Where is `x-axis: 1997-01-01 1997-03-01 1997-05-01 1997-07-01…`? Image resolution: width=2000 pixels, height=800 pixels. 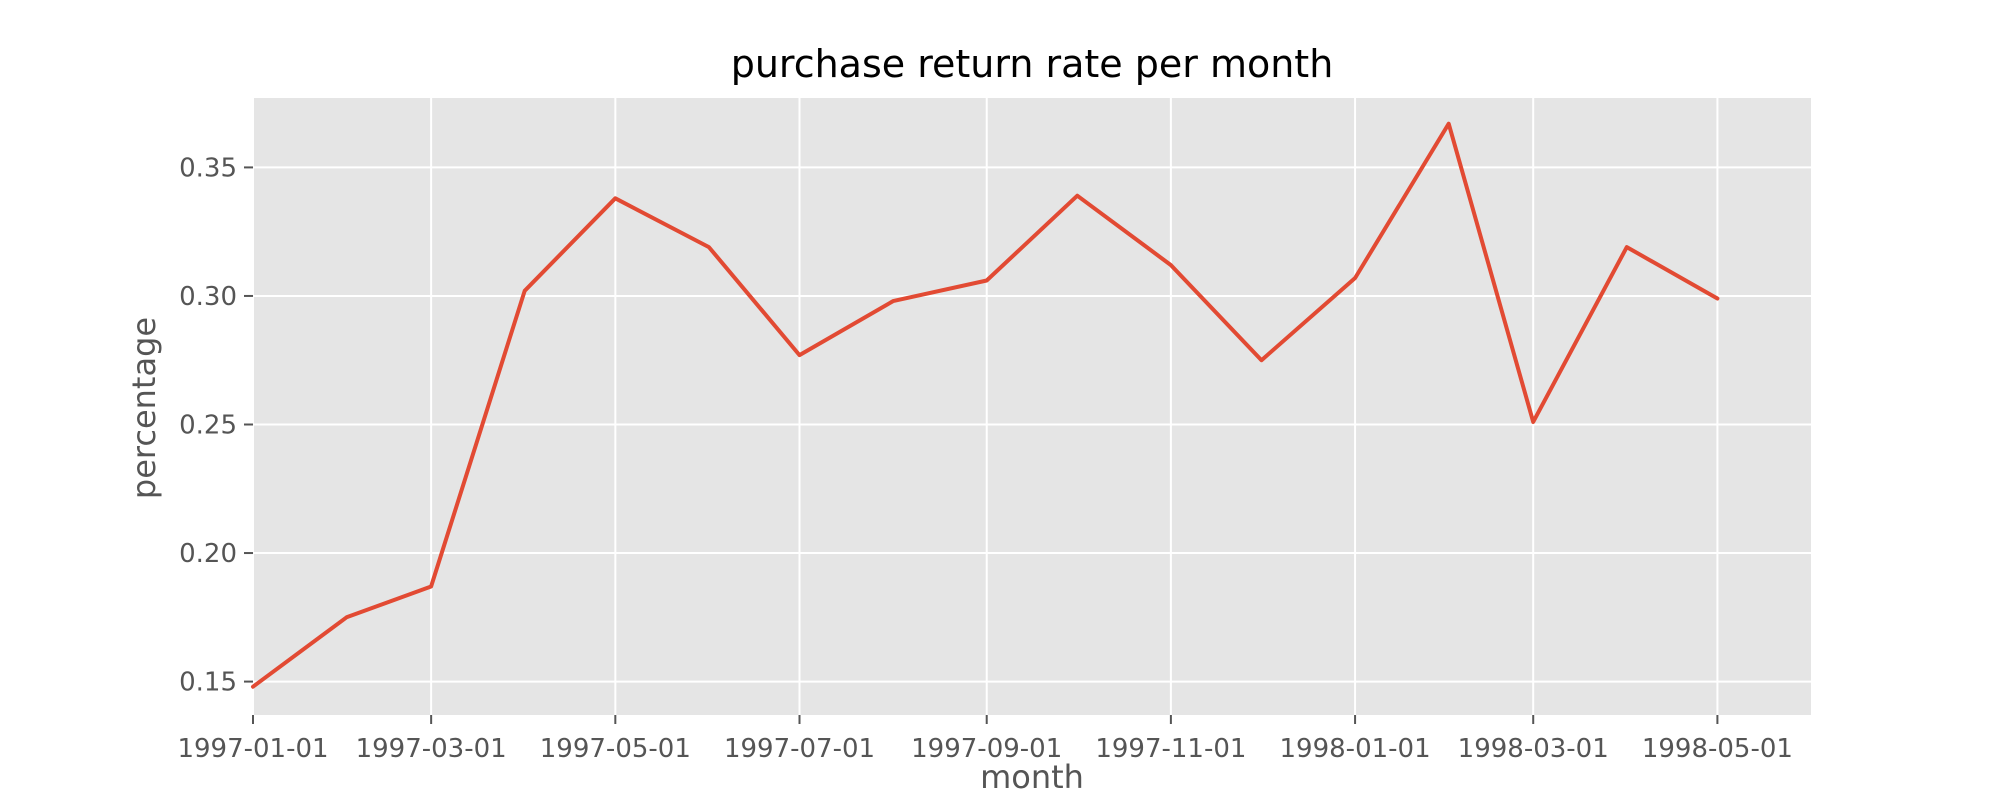
x-axis: 1997-01-01 1997-03-01 1997-05-01 1997-07-01… is located at coordinates (985, 739).